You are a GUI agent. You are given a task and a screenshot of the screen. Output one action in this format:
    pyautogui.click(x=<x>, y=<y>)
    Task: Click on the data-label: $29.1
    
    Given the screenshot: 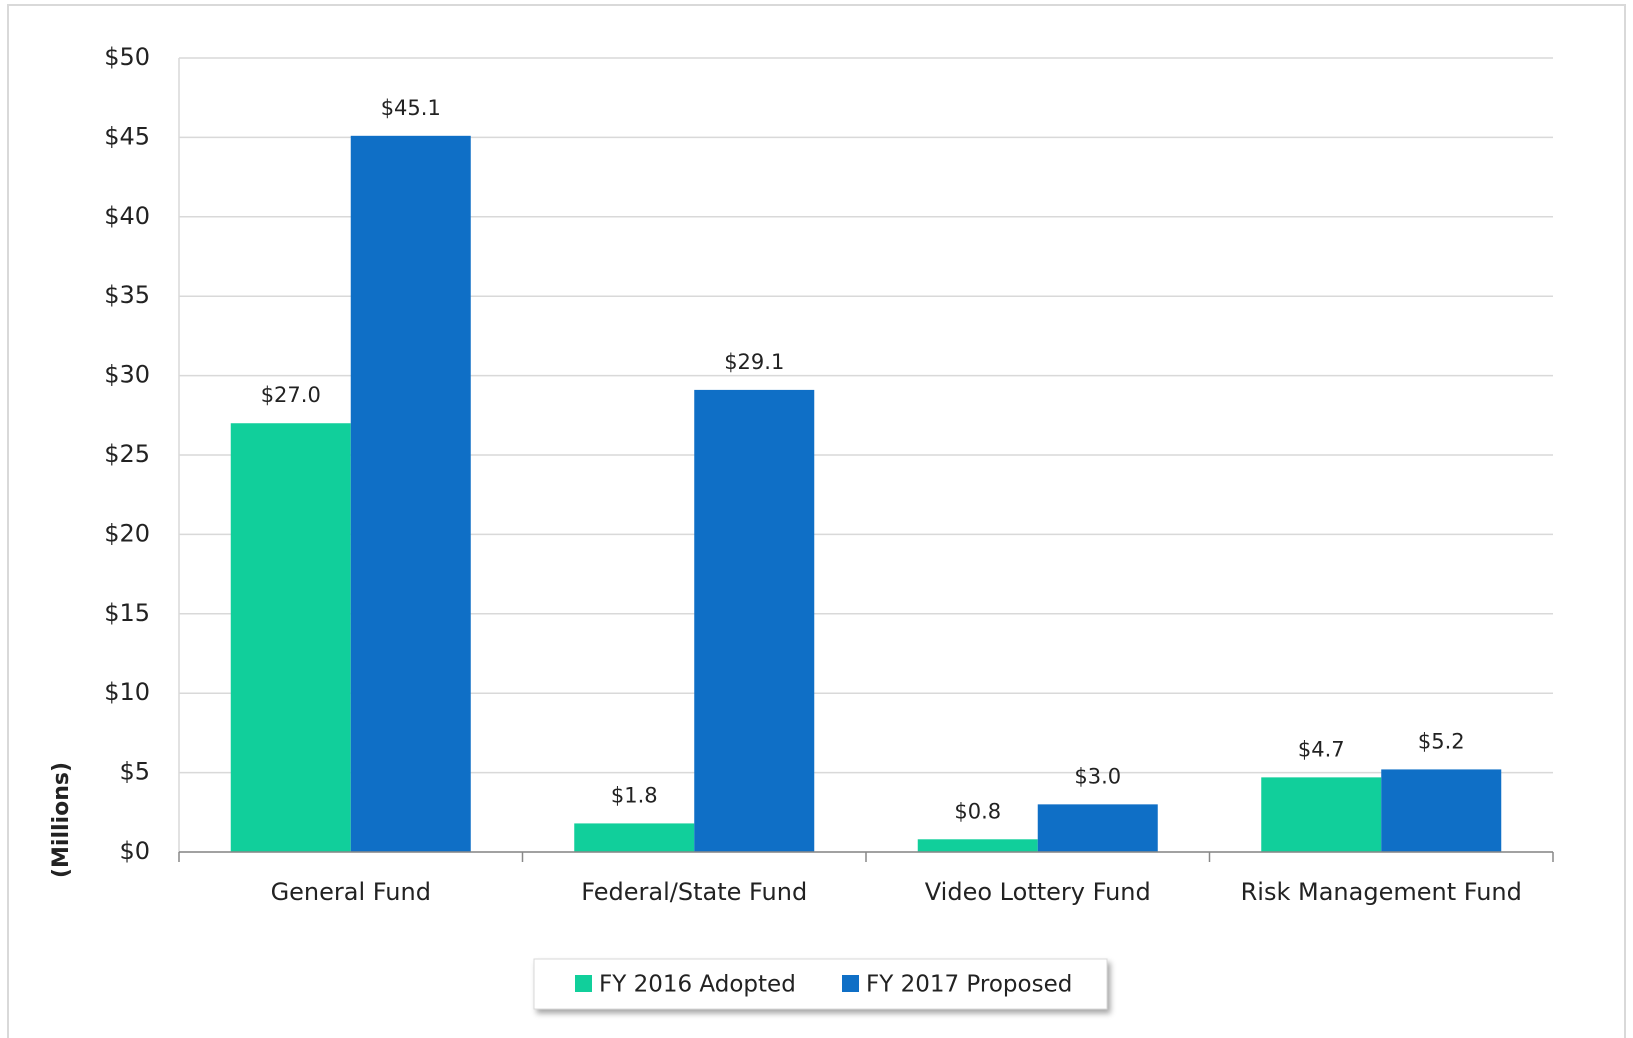 What is the action you would take?
    pyautogui.click(x=754, y=362)
    